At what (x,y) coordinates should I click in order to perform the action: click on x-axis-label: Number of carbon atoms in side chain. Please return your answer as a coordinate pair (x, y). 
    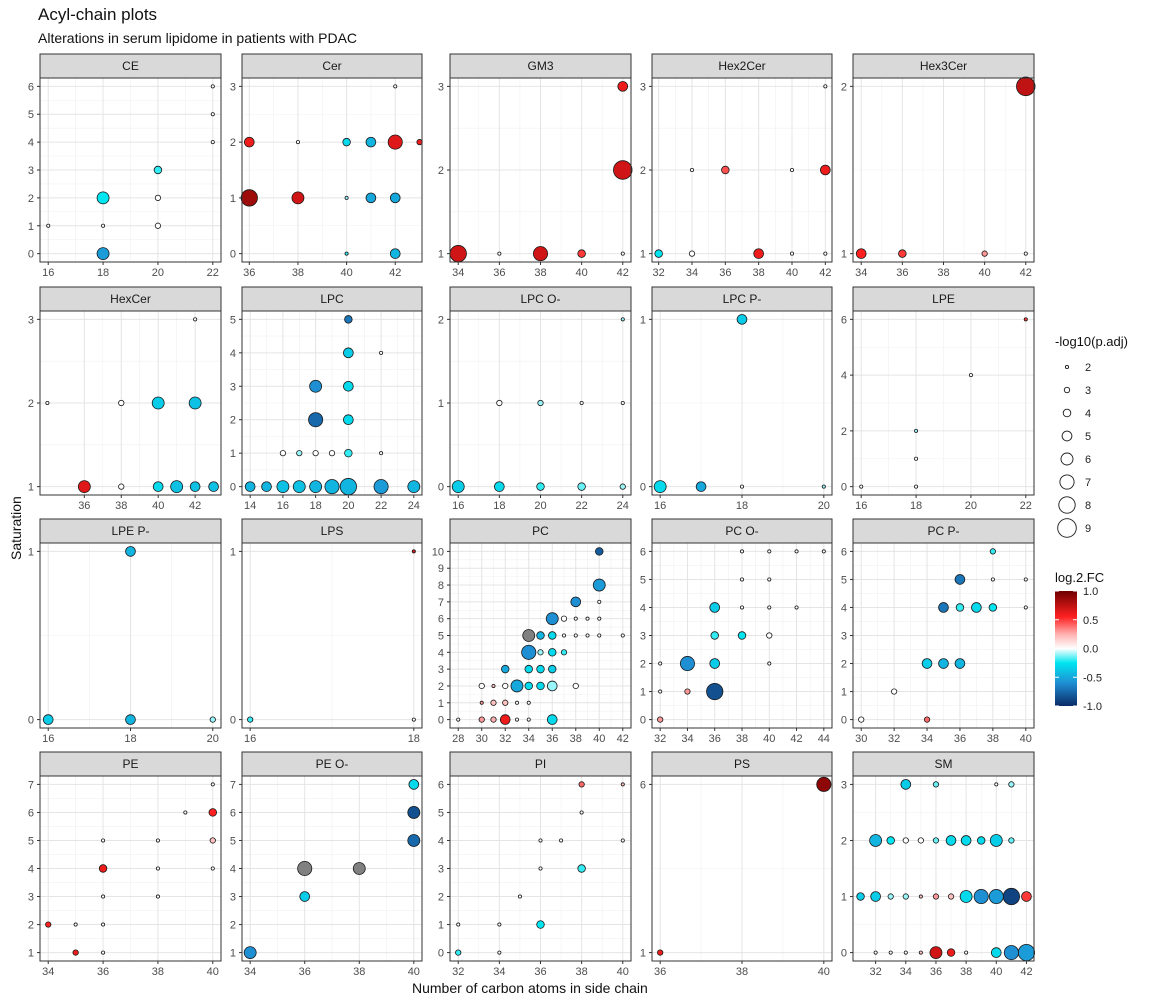
    Looking at the image, I should click on (530, 988).